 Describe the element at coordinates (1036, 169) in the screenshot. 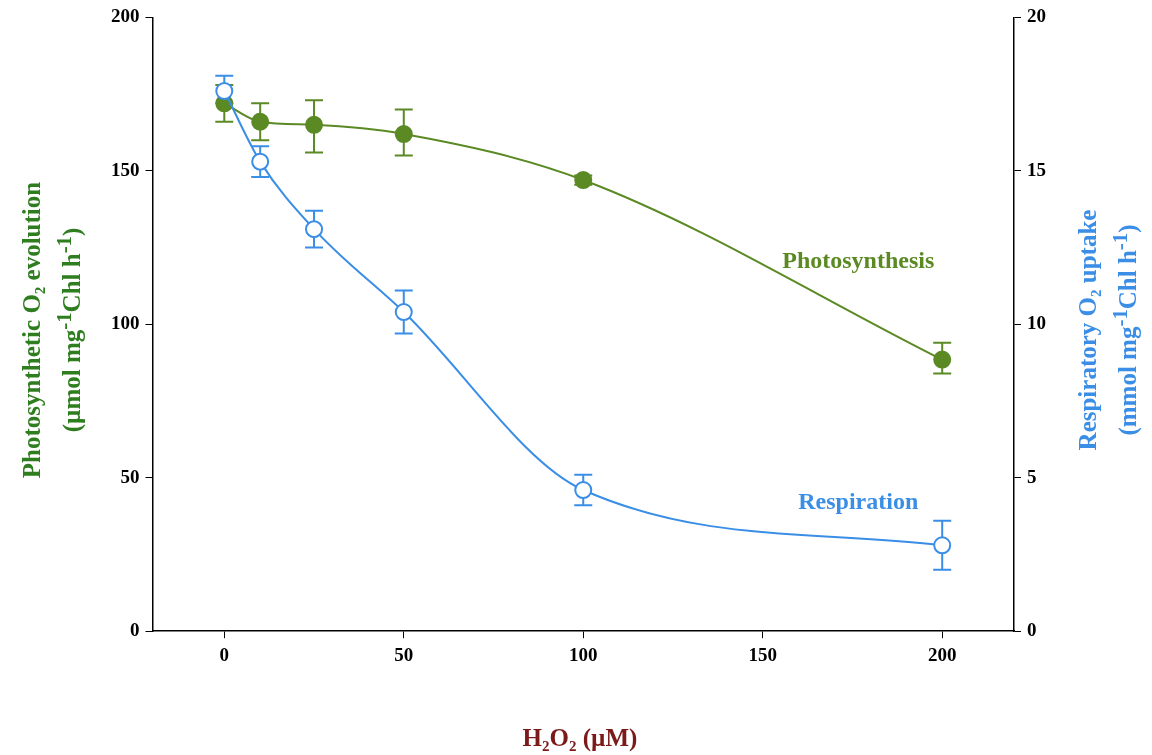

I see `y2-tick-label: 15` at that location.